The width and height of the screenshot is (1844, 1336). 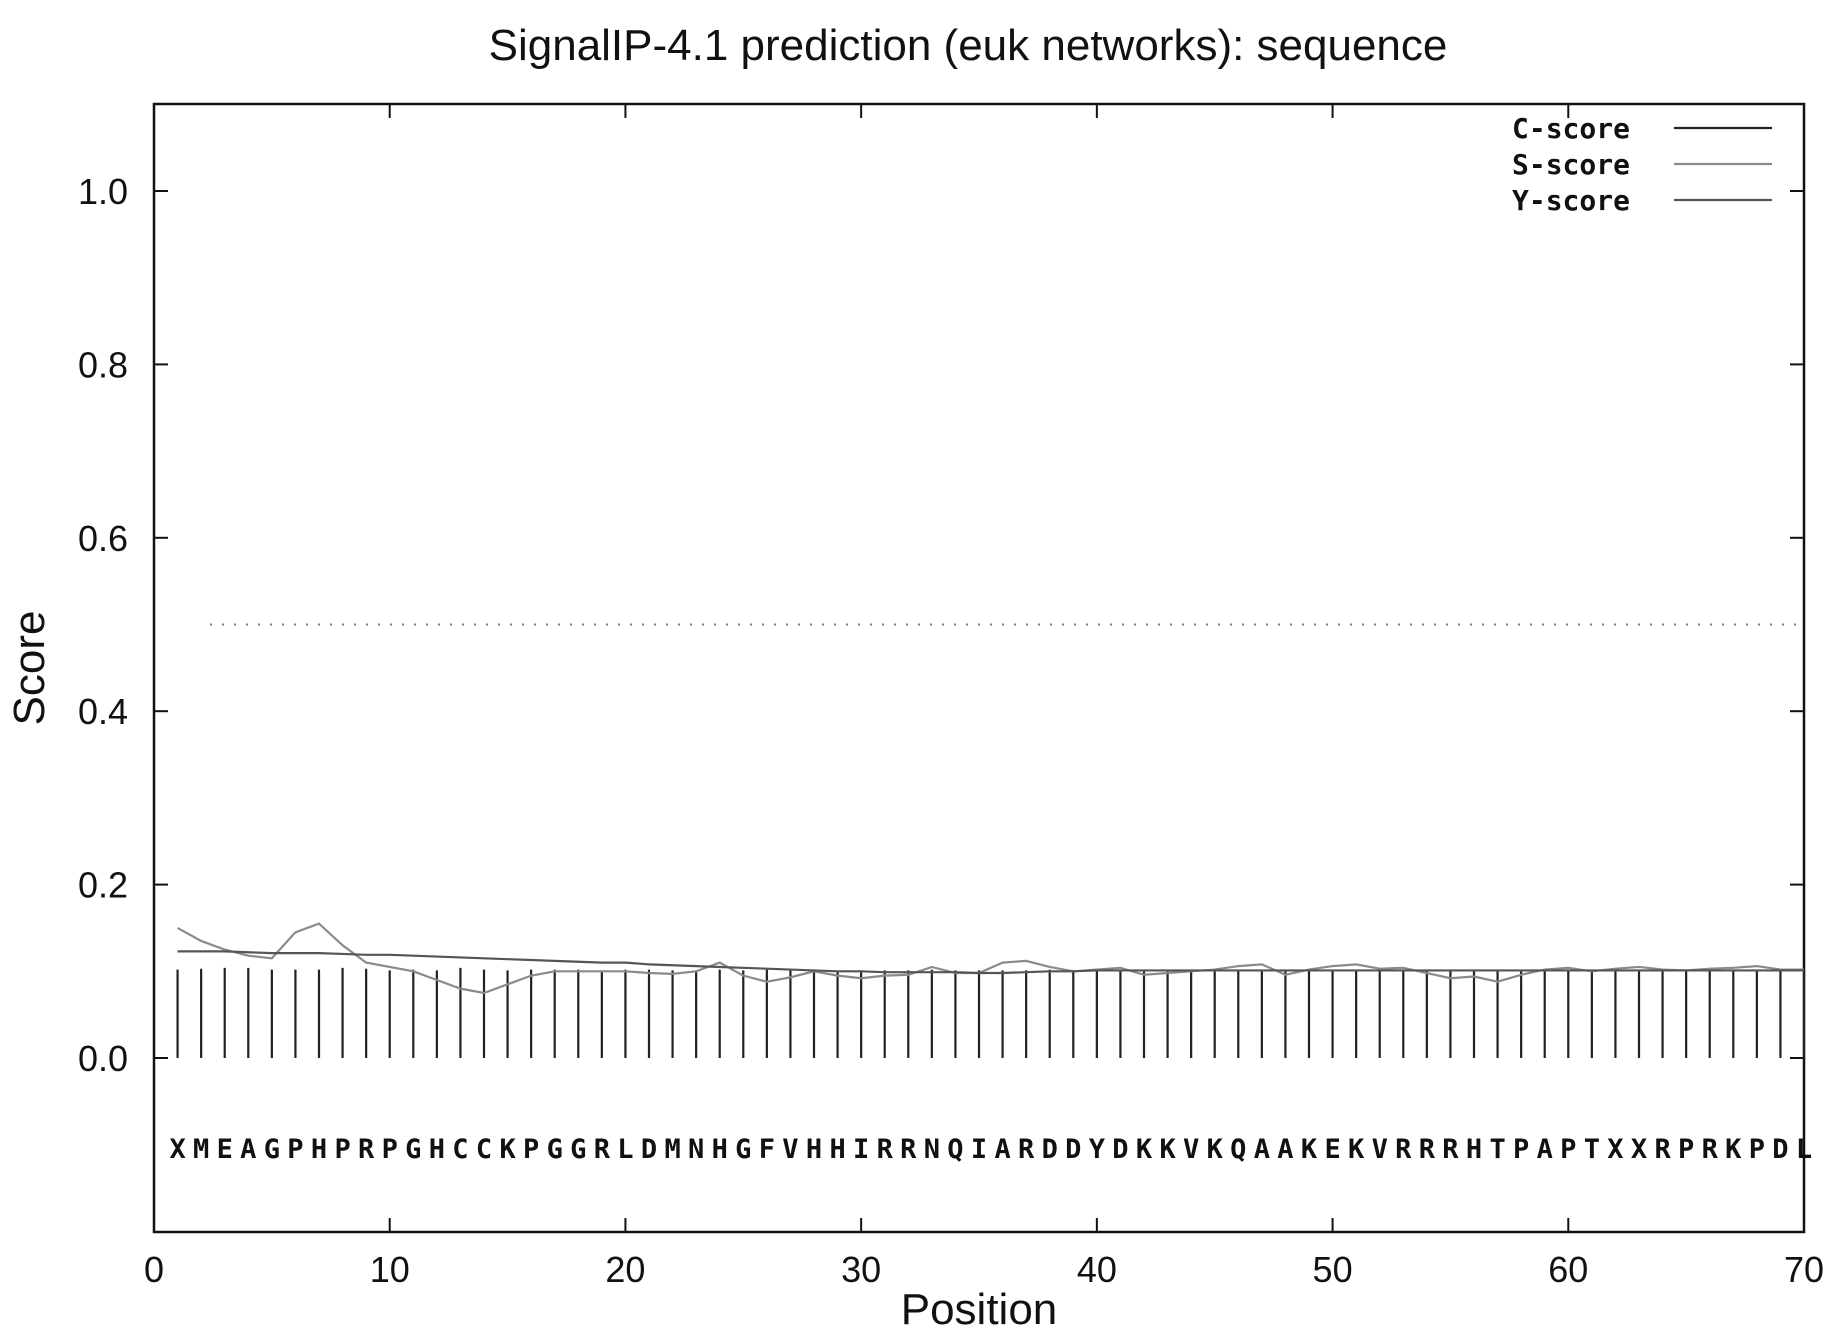 What do you see at coordinates (29, 668) in the screenshot?
I see `y-axis-label: Score` at bounding box center [29, 668].